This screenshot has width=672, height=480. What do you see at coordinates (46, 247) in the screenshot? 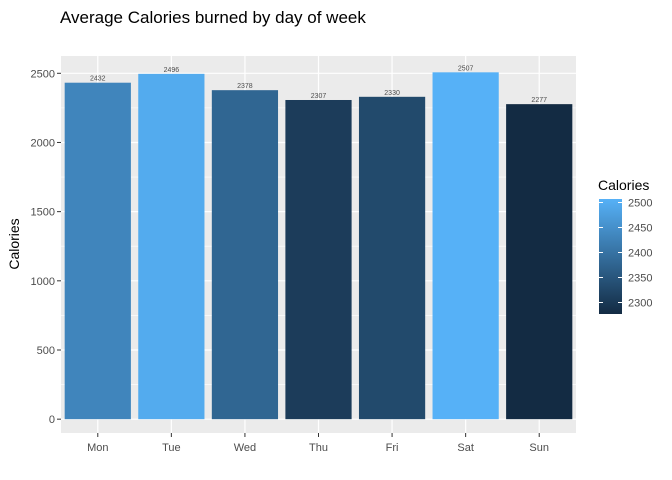
I see `y-axis: 0 500 1000 1500 2000 2500` at bounding box center [46, 247].